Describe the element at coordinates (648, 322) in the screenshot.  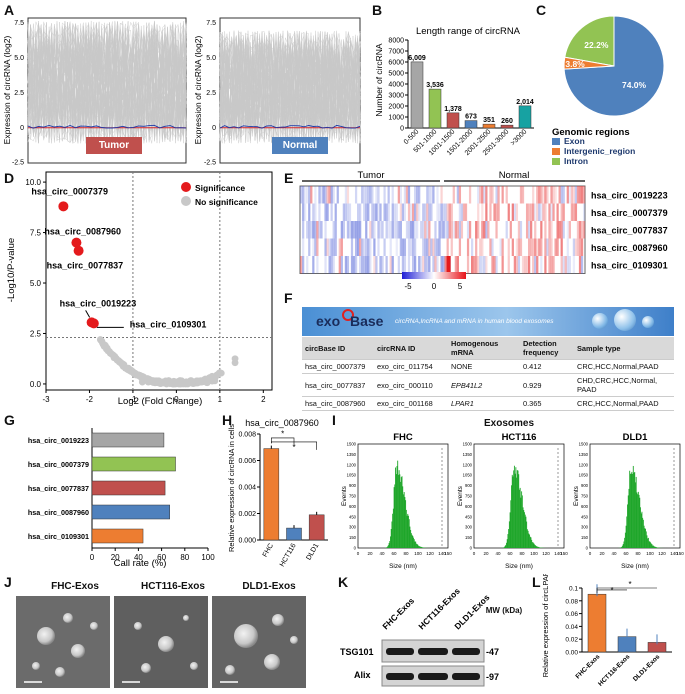
I see `exosome-bubble-icon` at that location.